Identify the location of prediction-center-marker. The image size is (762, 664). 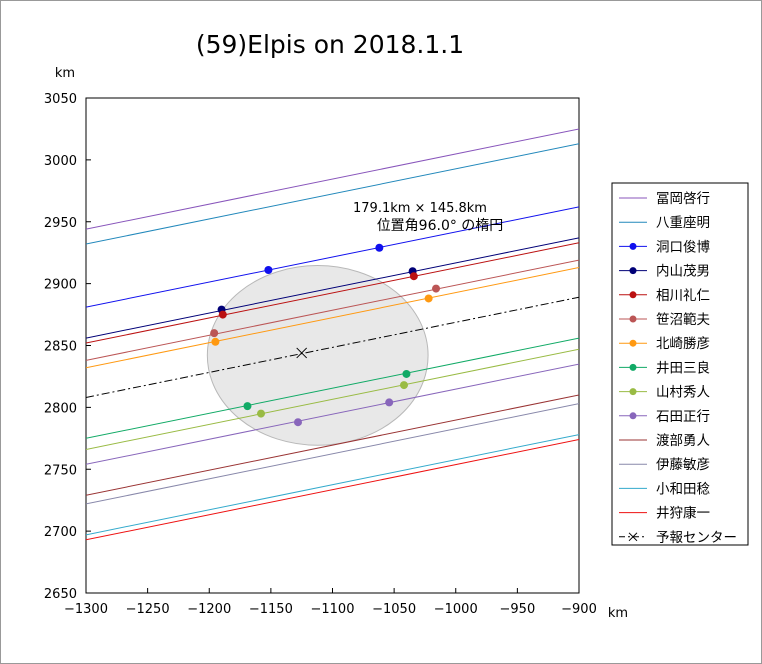
(302, 353).